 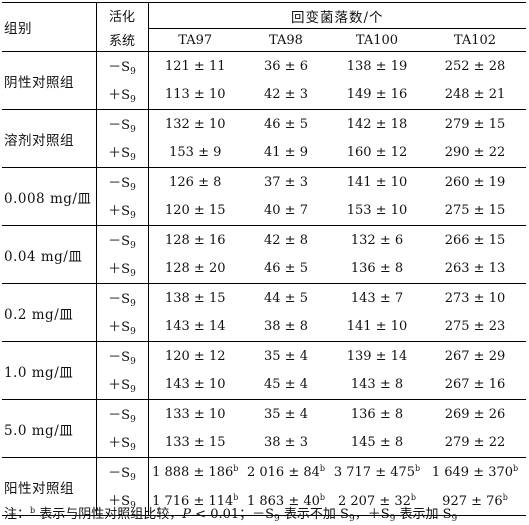 I want to click on header-strain-ta100: TA100, so click(x=377, y=40).